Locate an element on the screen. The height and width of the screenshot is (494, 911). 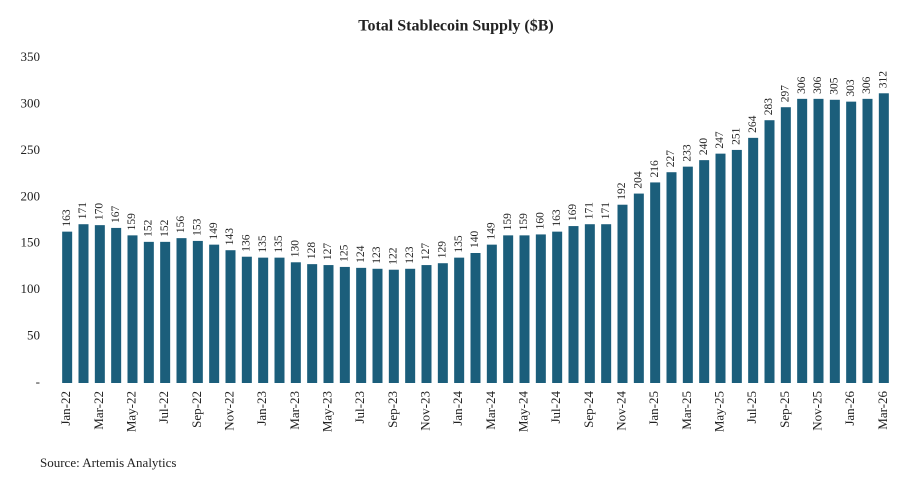
x-tick-label: May-25 is located at coordinates (718, 411).